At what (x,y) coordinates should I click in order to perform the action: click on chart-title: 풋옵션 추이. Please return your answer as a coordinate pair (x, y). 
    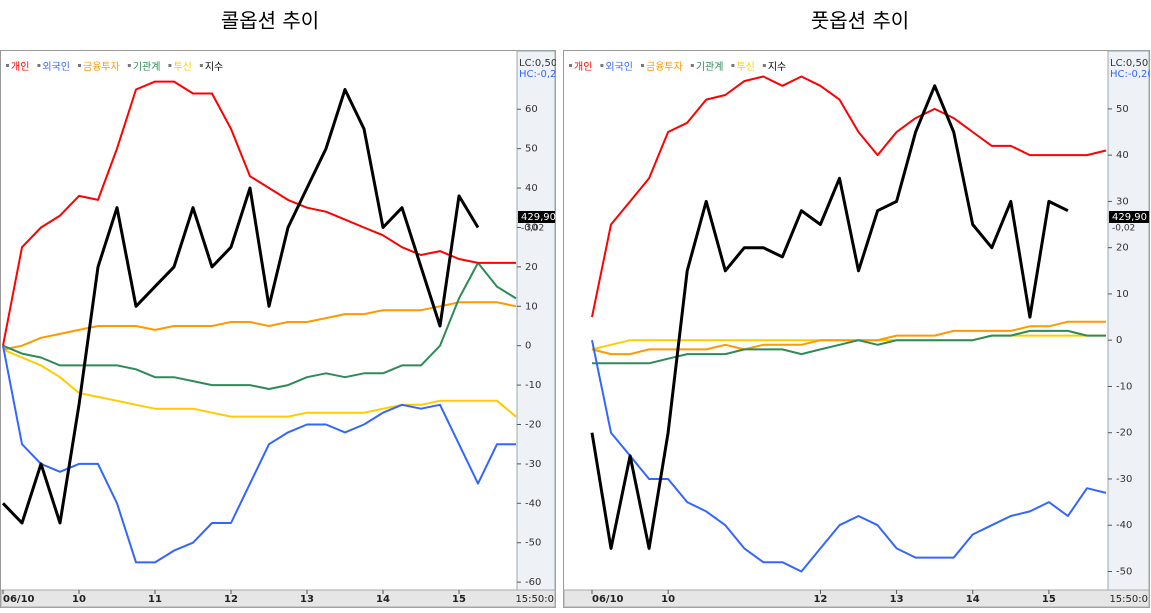
    Looking at the image, I should click on (860, 21).